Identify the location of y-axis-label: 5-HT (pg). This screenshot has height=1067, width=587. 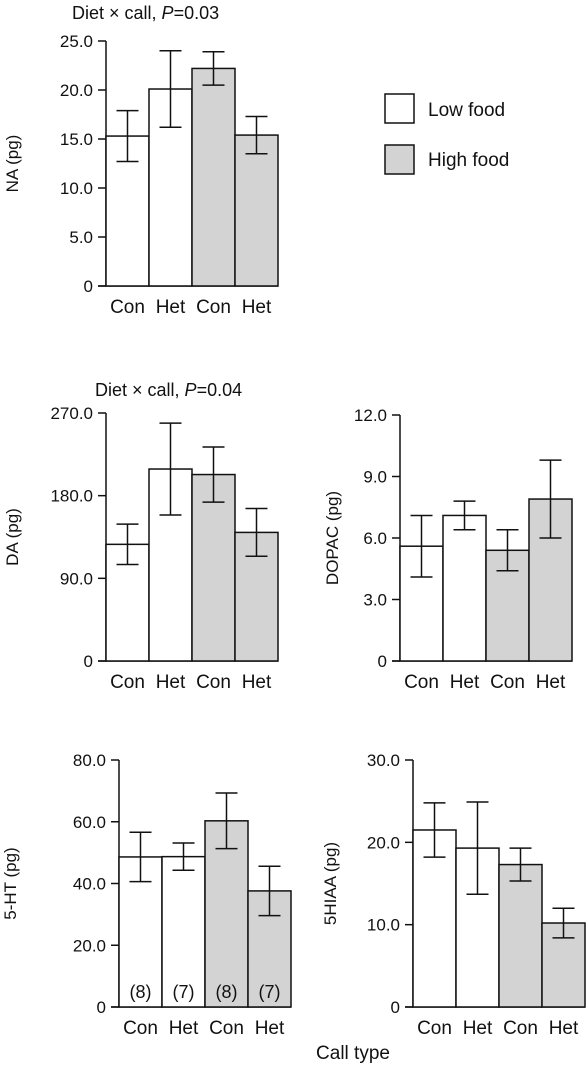
(10, 883).